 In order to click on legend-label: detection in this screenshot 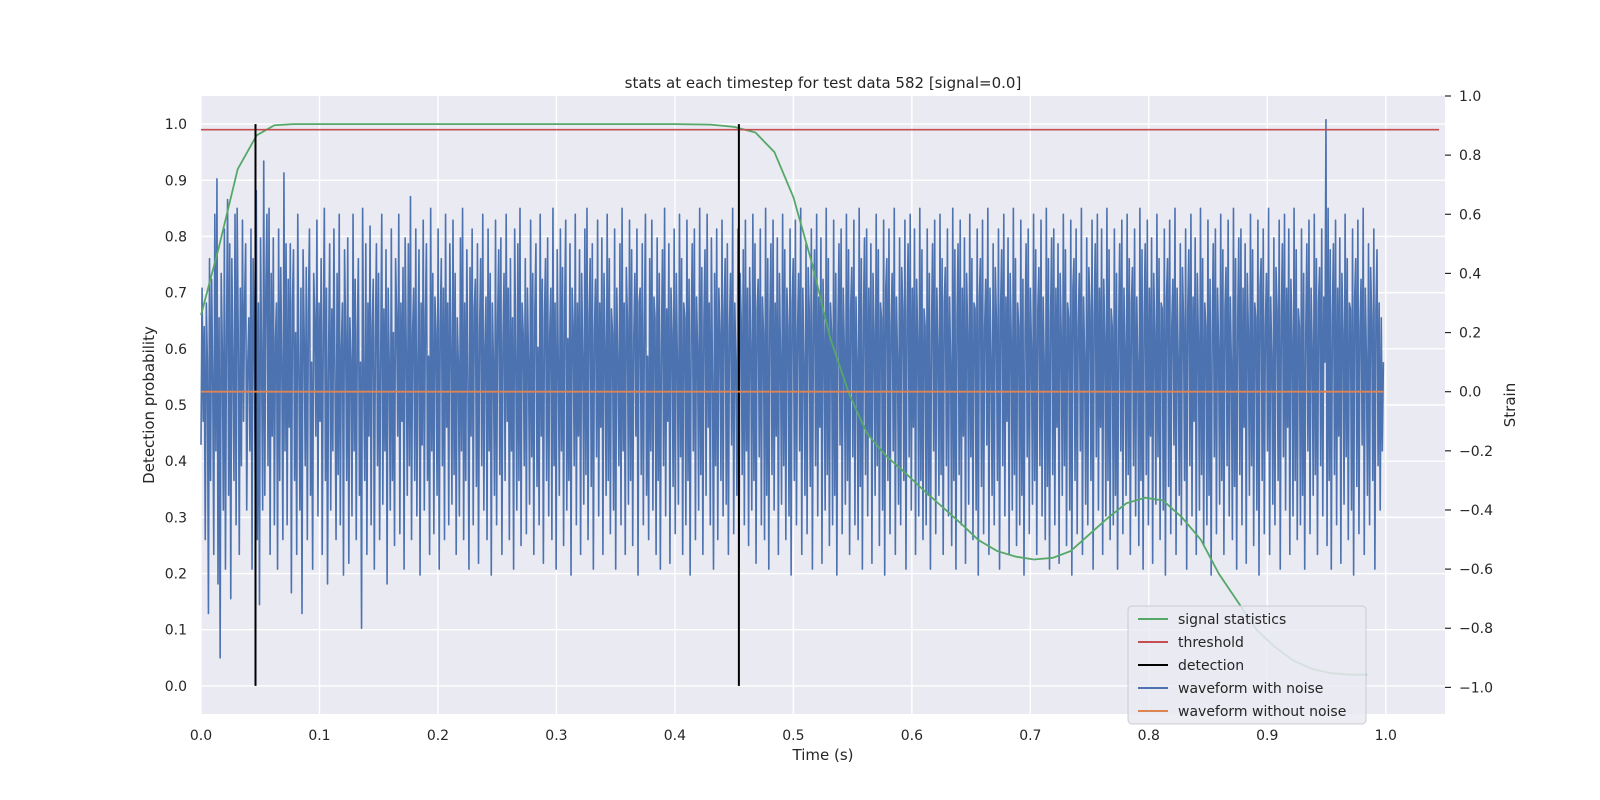, I will do `click(1211, 666)`.